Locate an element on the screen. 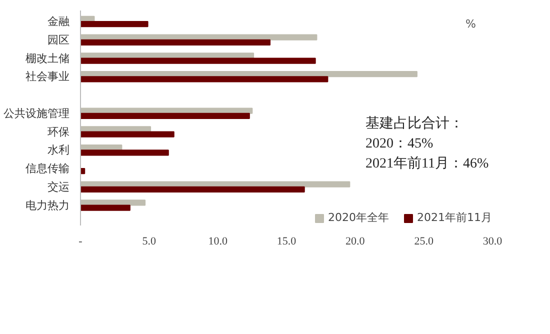 Image resolution: width=550 pixels, height=334 pixels. y-tick-label: 信息传输 is located at coordinates (48, 169).